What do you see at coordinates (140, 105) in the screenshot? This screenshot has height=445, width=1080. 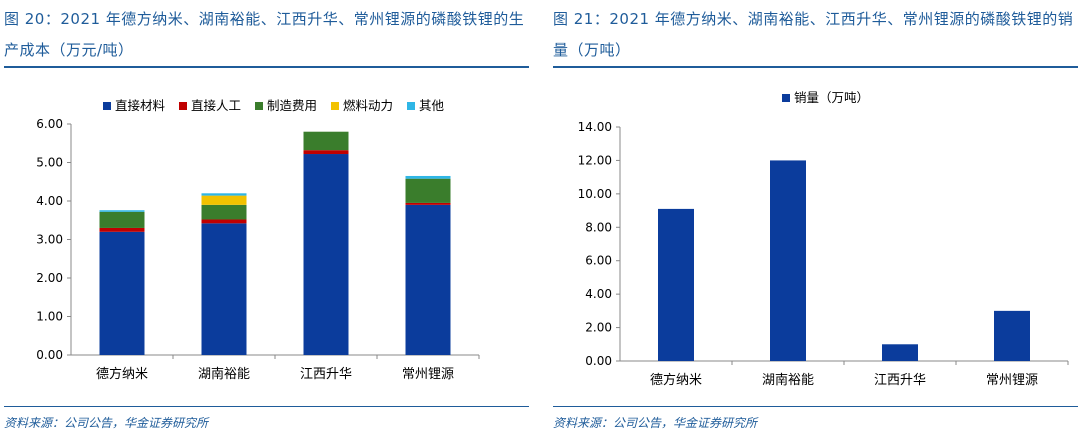 I see `legend-label: 直接材料` at bounding box center [140, 105].